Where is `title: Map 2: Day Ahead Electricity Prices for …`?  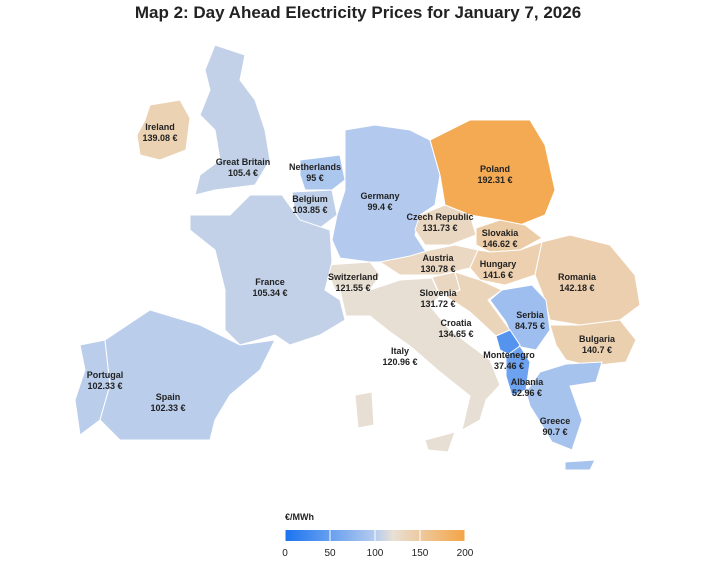 title: Map 2: Day Ahead Electricity Prices for … is located at coordinates (358, 12).